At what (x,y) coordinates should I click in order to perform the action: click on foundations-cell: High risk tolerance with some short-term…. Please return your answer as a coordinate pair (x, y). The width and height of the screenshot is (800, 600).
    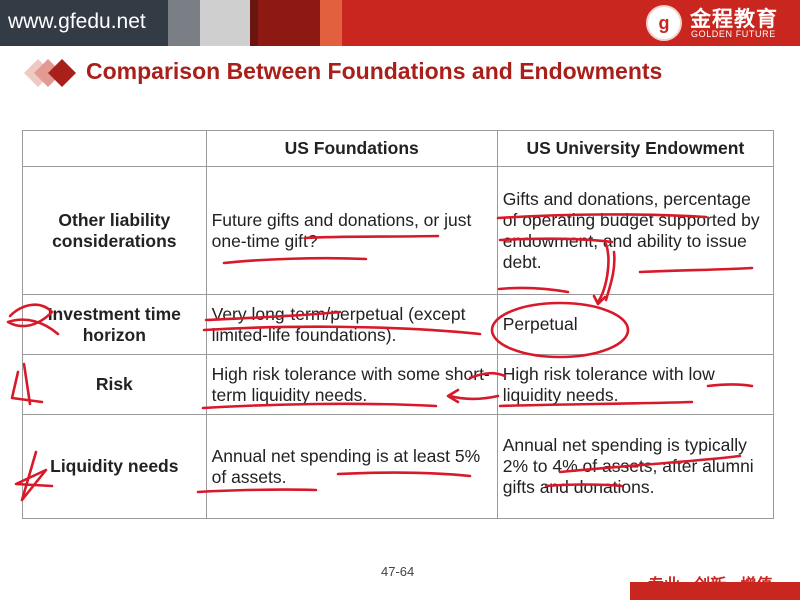
    Looking at the image, I should click on (351, 384).